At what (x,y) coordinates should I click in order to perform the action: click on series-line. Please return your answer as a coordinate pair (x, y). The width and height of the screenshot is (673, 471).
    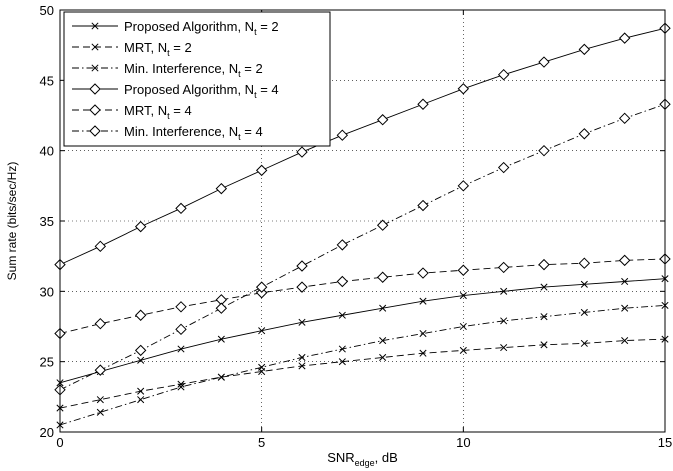
    Looking at the image, I should click on (362, 373).